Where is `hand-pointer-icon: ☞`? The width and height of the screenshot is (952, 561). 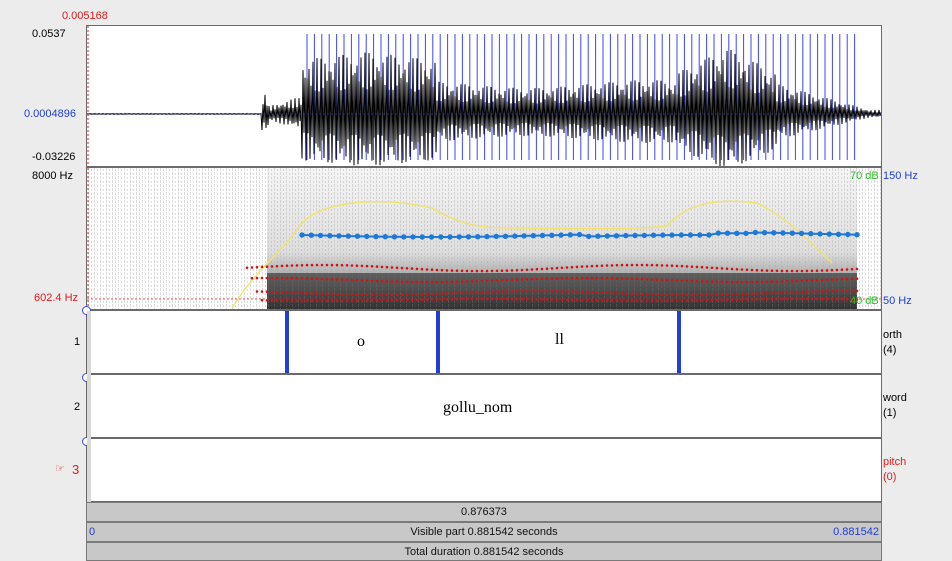 hand-pointer-icon: ☞ is located at coordinates (60, 469).